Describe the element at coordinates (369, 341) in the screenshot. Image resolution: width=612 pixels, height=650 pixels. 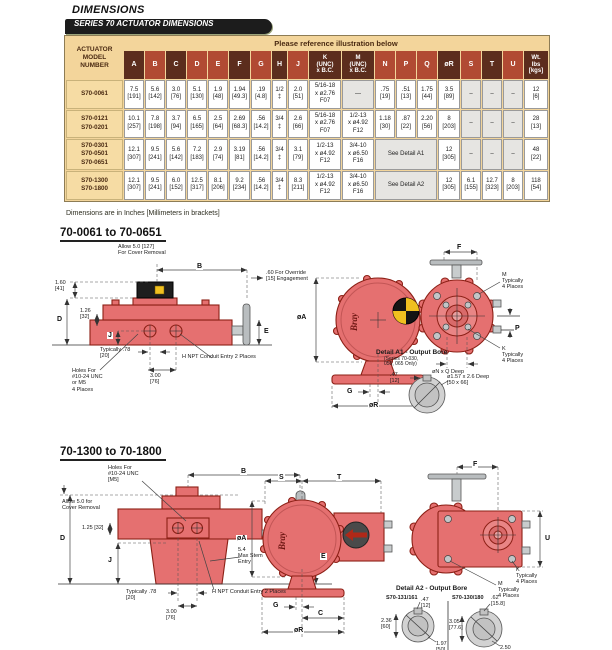
I see `side-view: Bray` at that location.